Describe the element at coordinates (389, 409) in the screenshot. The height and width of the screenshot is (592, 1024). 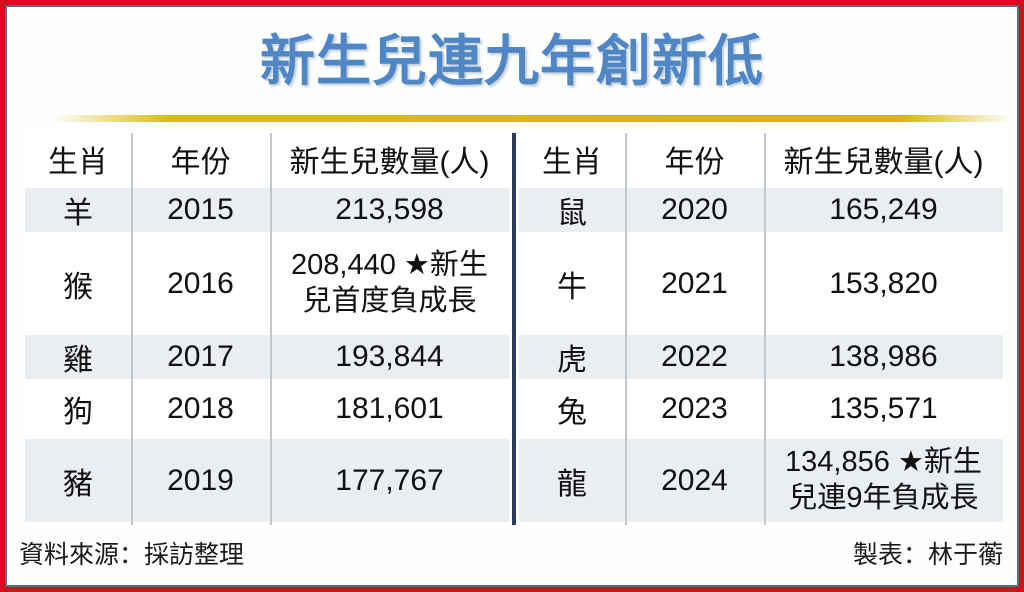
I see `count-cell: 181,601` at that location.